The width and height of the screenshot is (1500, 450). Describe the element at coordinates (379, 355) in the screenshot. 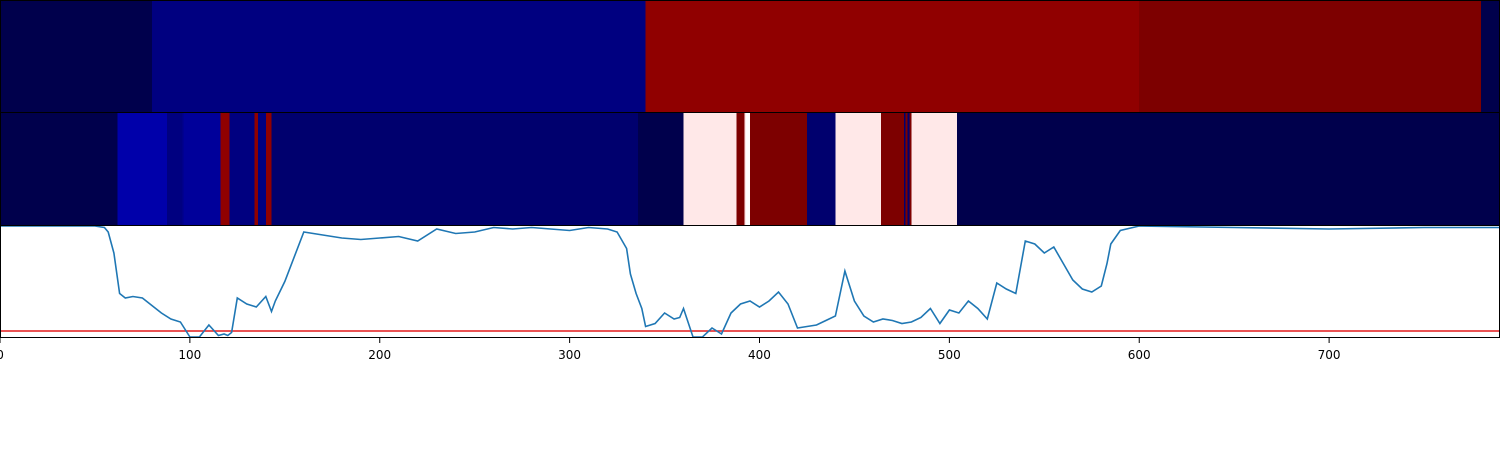

I see `x-tick-label-200: 200` at that location.